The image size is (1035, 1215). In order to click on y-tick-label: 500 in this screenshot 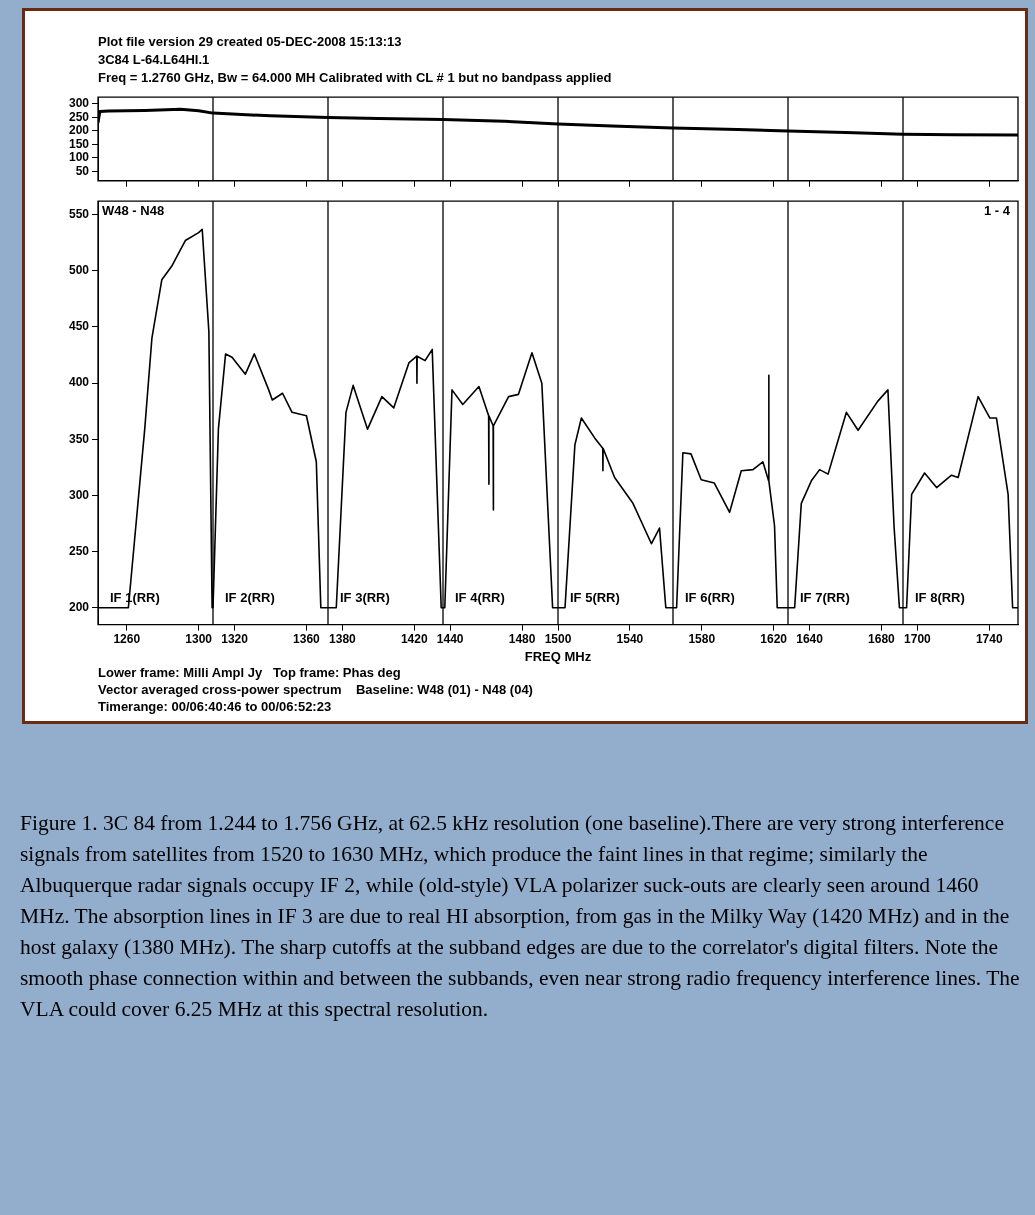, I will do `click(79, 270)`.